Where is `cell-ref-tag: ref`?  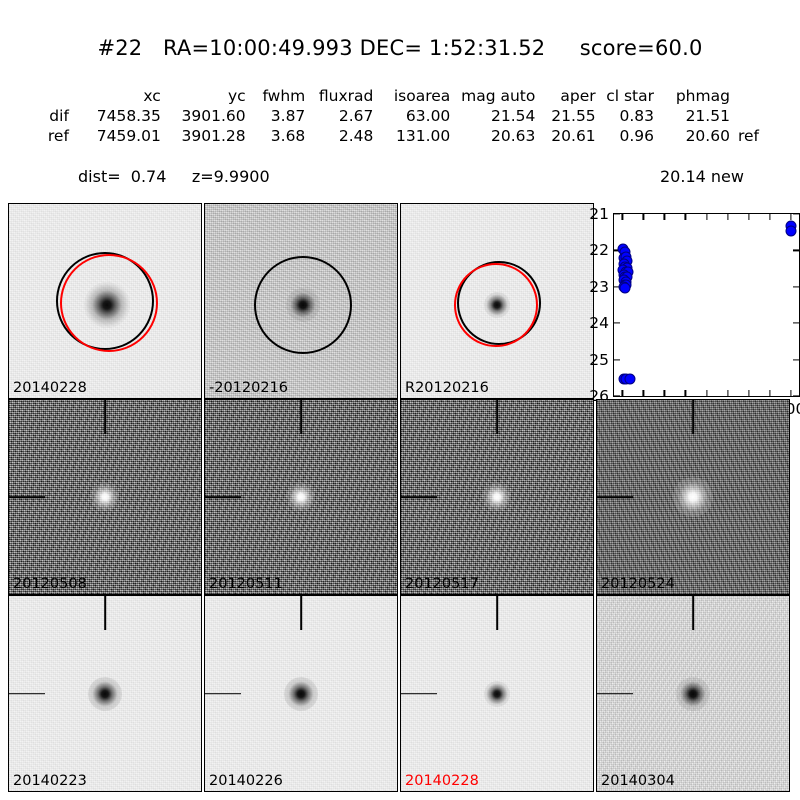 cell-ref-tag: ref is located at coordinates (748, 136).